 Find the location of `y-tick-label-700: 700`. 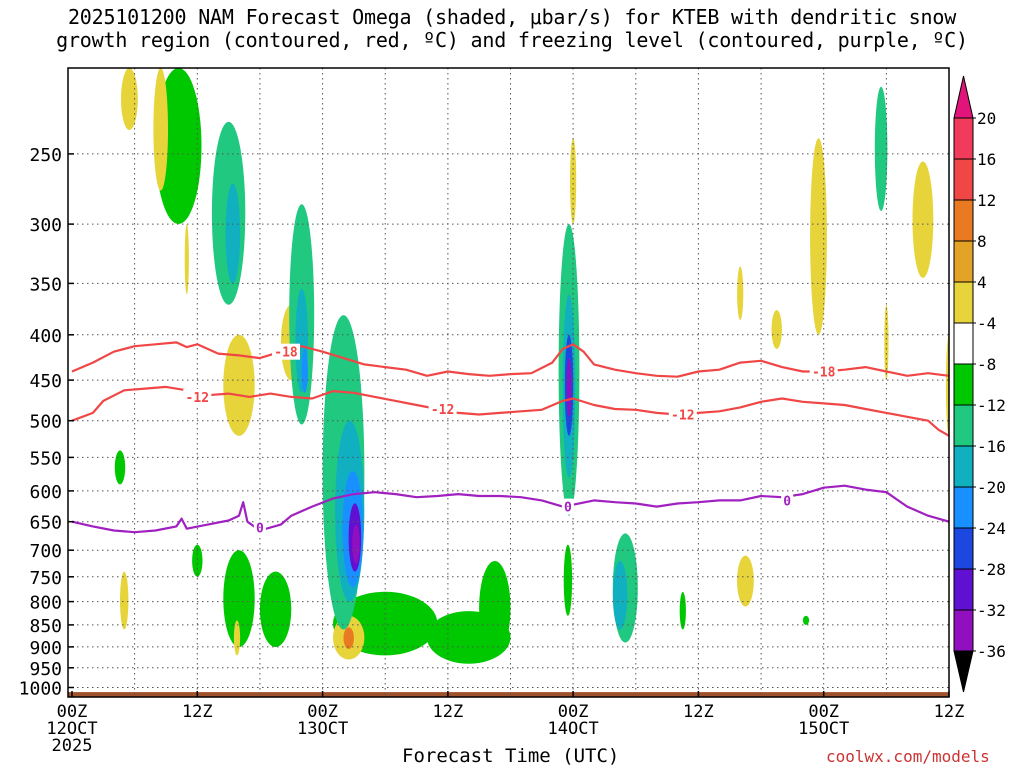

y-tick-label-700: 700 is located at coordinates (45, 551).